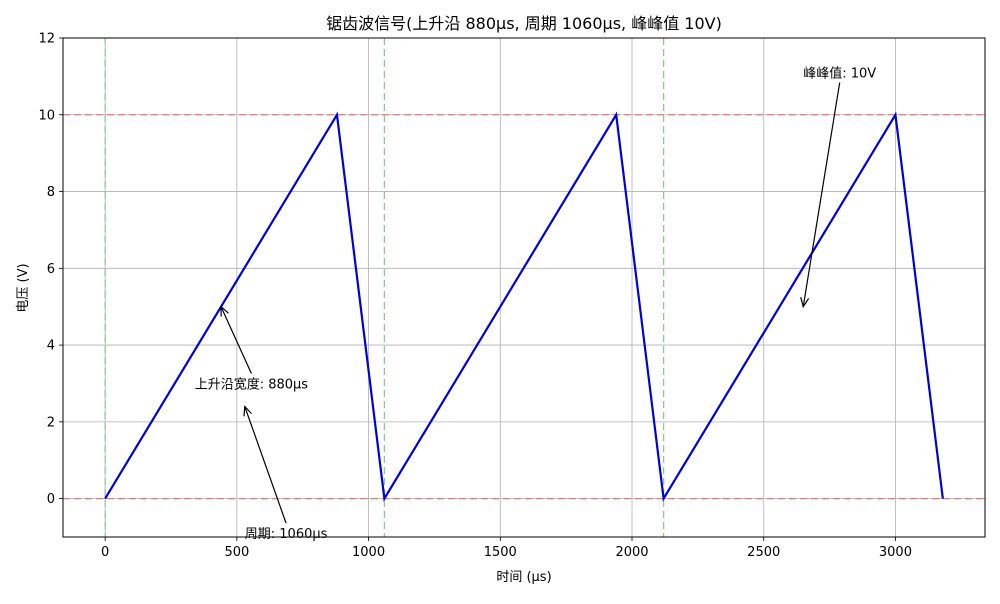 This screenshot has width=1000, height=604. I want to click on y-tick-label: 2, so click(51, 422).